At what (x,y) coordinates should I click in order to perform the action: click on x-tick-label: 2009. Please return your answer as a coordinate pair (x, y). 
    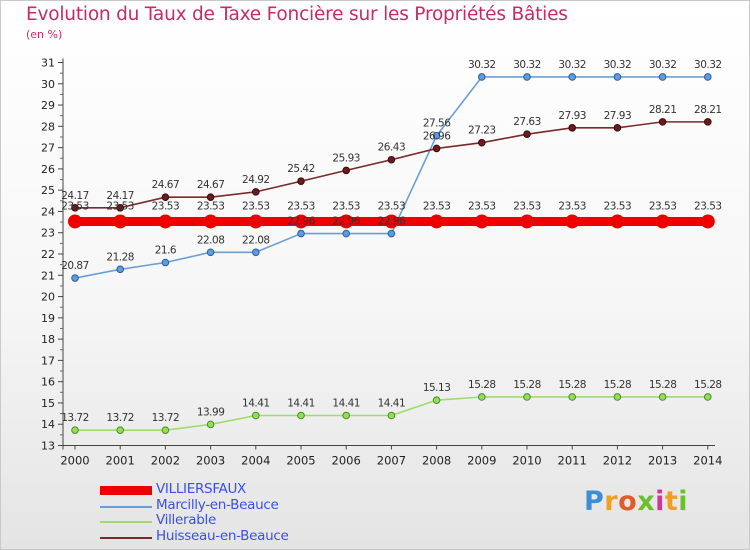
    Looking at the image, I should click on (481, 461).